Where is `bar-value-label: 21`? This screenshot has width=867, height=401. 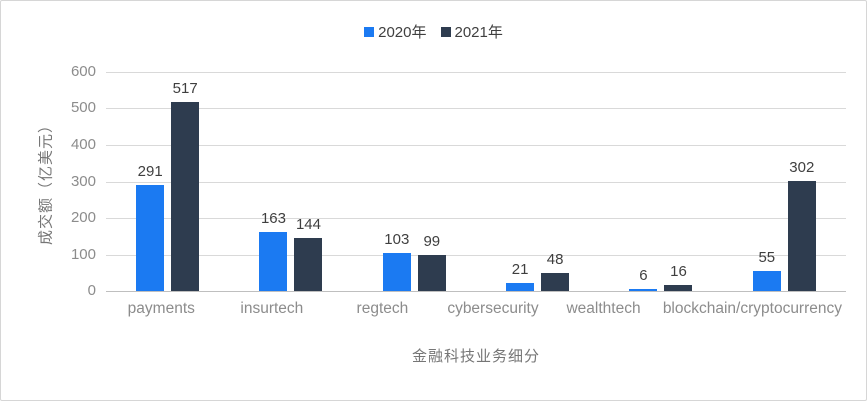
bar-value-label: 21 is located at coordinates (520, 270).